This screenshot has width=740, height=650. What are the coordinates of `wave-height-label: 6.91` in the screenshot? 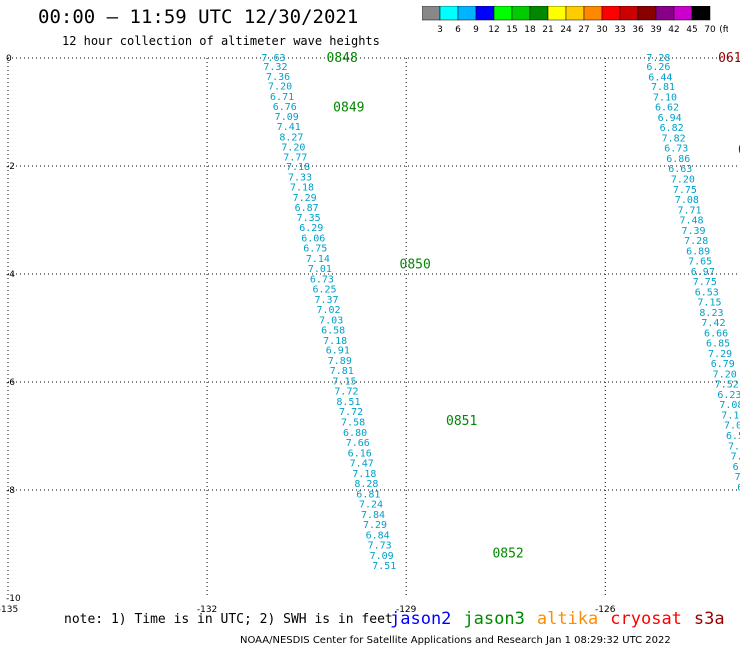 It's located at (338, 351).